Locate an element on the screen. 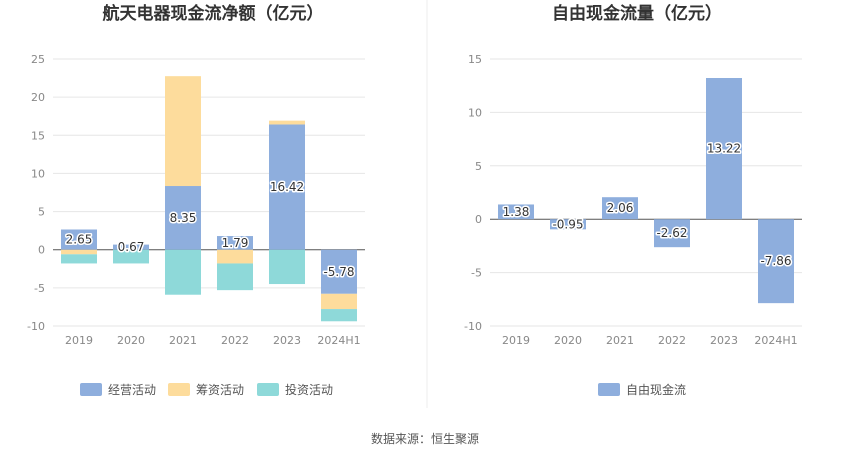 The height and width of the screenshot is (459, 850). chart2-ytick-label: -5 is located at coordinates (476, 273).